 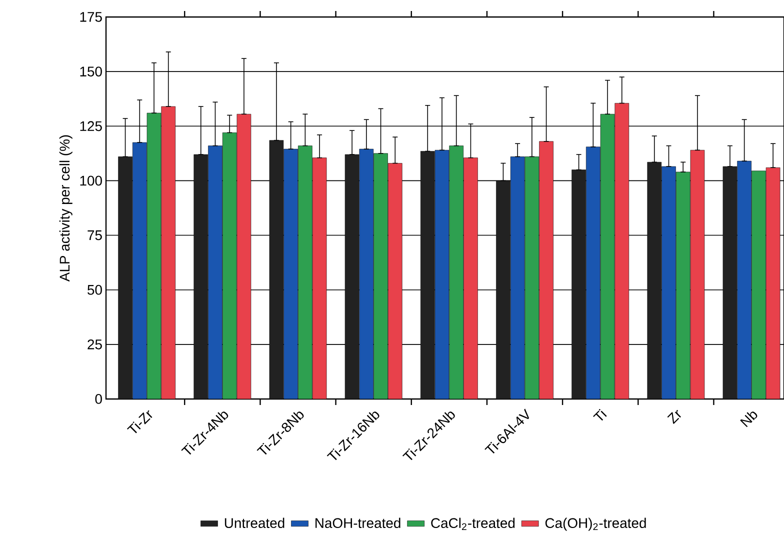 What do you see at coordinates (674, 417) in the screenshot?
I see `x-tick-label: Zr` at bounding box center [674, 417].